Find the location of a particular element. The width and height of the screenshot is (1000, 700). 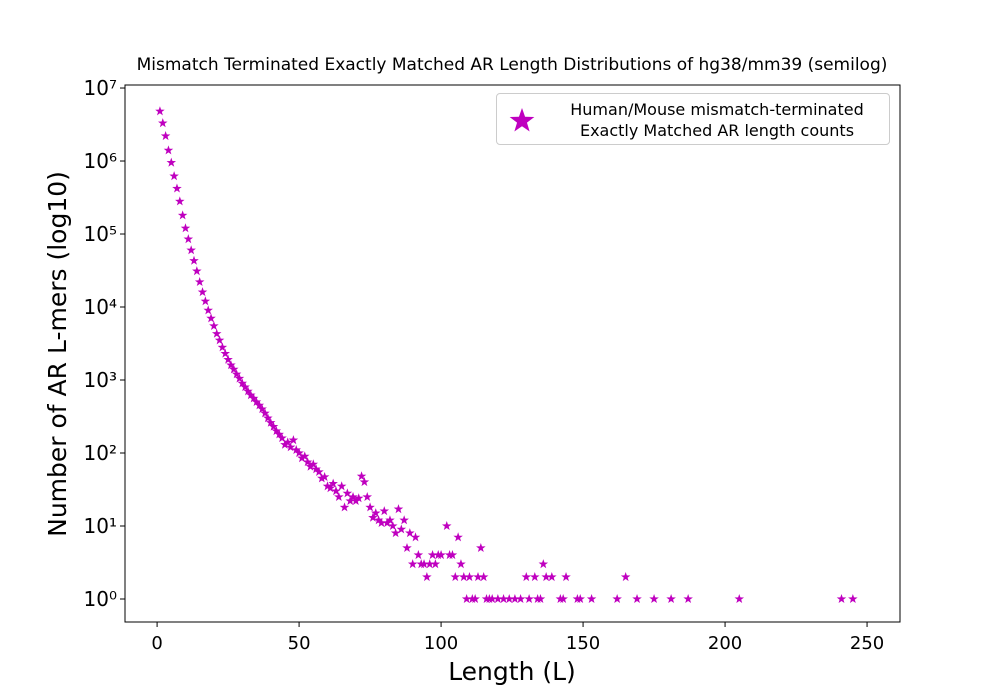

y-tick-label: 10⁰ is located at coordinates (100, 599).